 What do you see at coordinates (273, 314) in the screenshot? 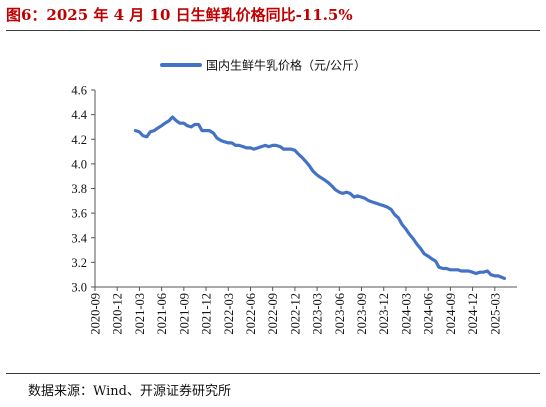
I see `x-tick-label: 2022-09` at bounding box center [273, 314].